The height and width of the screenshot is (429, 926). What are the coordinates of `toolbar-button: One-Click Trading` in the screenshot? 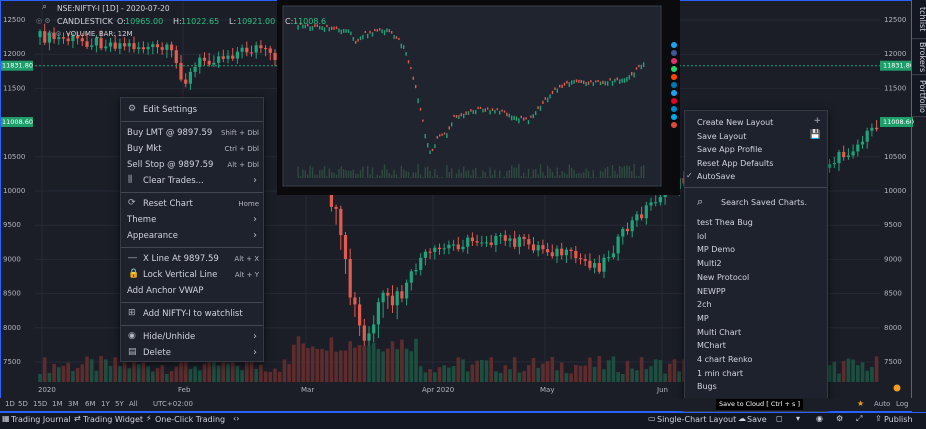 It's located at (190, 420).